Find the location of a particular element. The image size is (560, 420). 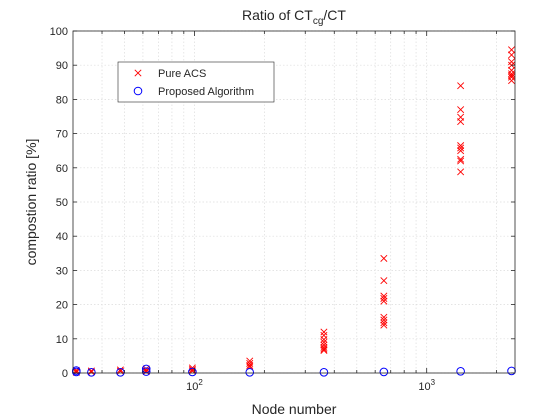

legend-x-marker is located at coordinates (138, 73).